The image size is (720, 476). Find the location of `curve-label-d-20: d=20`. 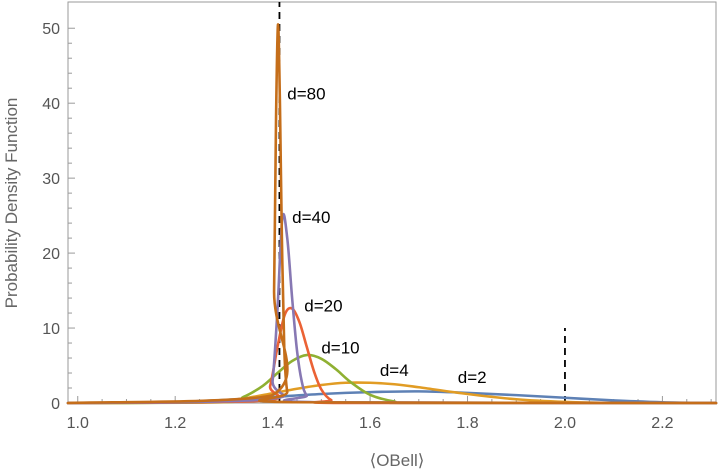

curve-label-d-20: d=20 is located at coordinates (323, 306).